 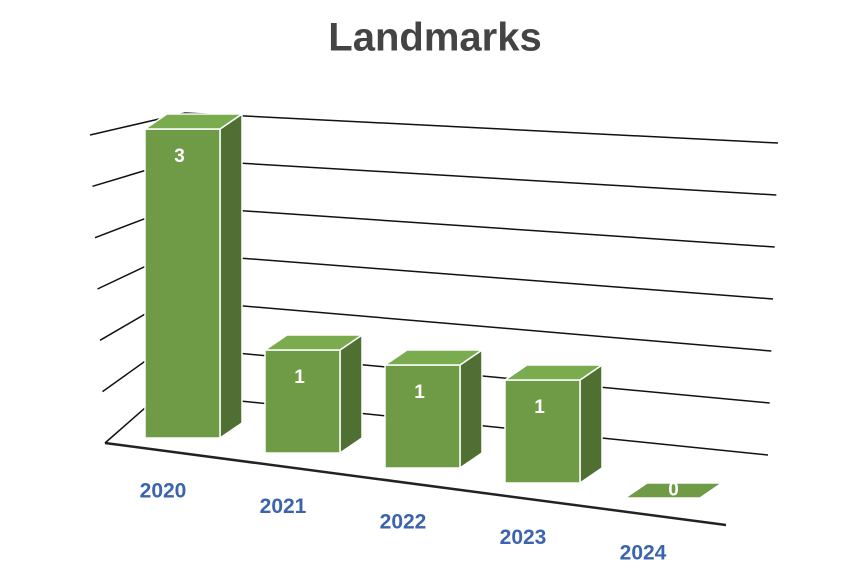 What do you see at coordinates (403, 522) in the screenshot?
I see `x-tick-label: 2022` at bounding box center [403, 522].